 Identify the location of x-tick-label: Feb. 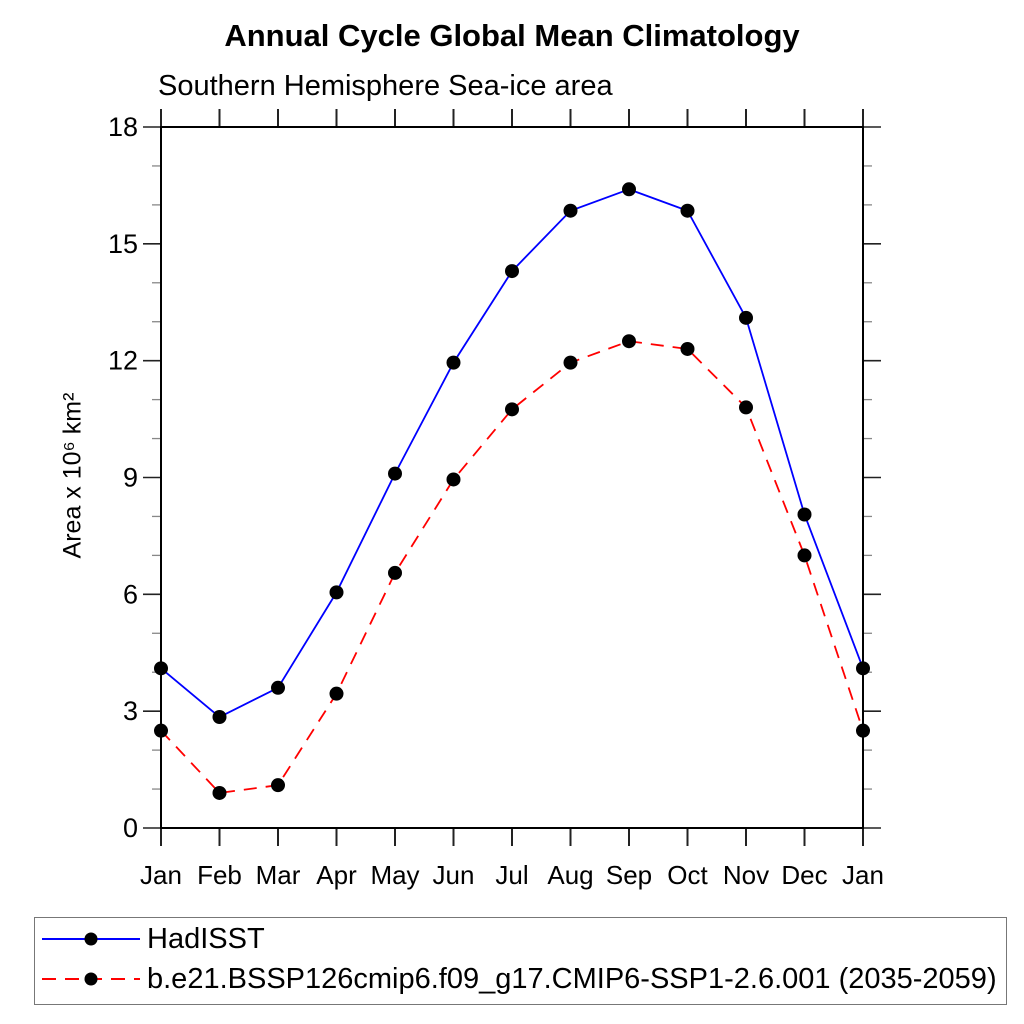
(219, 875).